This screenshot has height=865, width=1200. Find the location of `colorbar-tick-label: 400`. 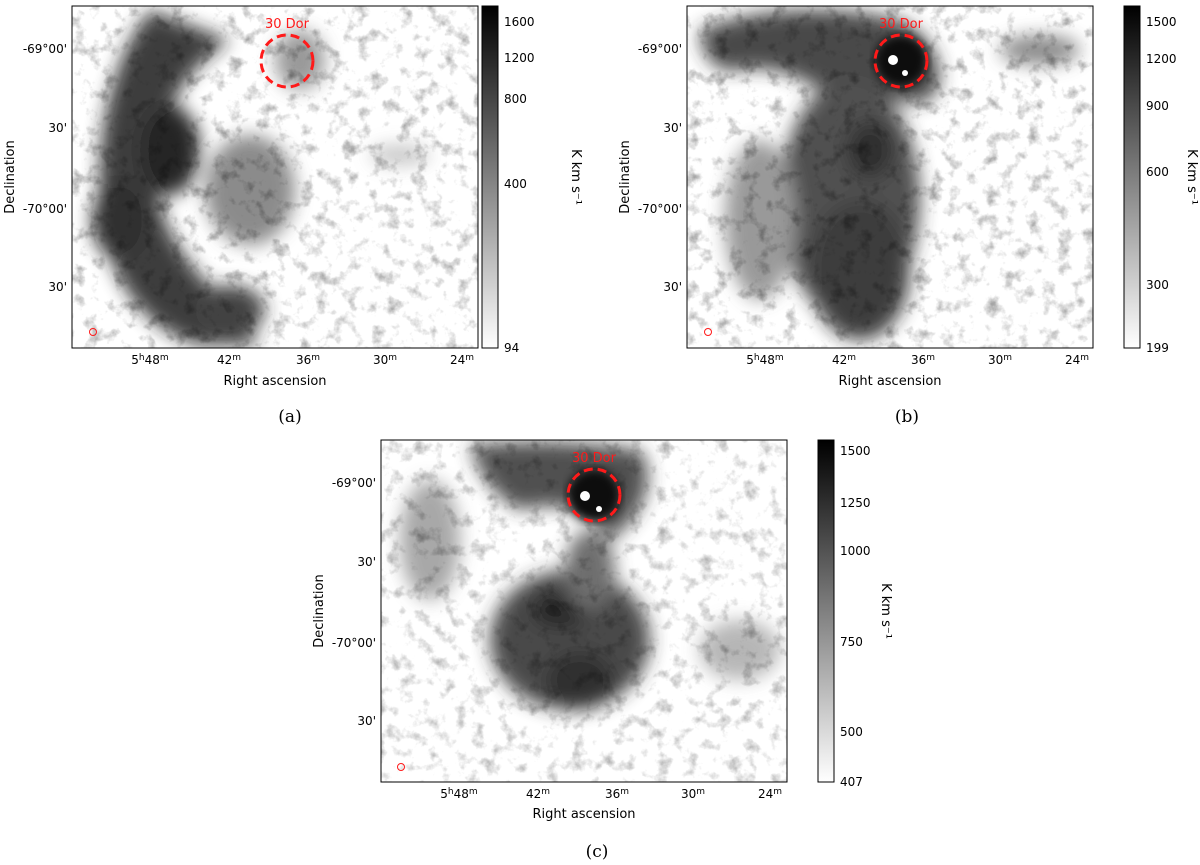

colorbar-tick-label: 400 is located at coordinates (515, 184).